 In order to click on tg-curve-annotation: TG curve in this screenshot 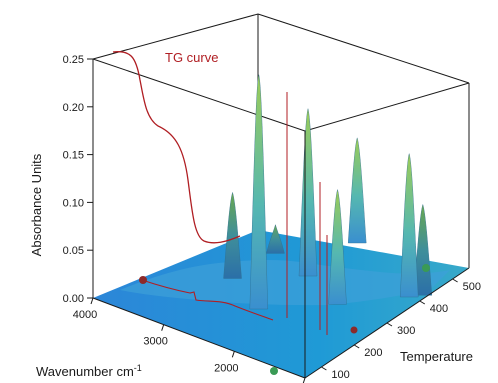, I will do `click(191, 57)`.